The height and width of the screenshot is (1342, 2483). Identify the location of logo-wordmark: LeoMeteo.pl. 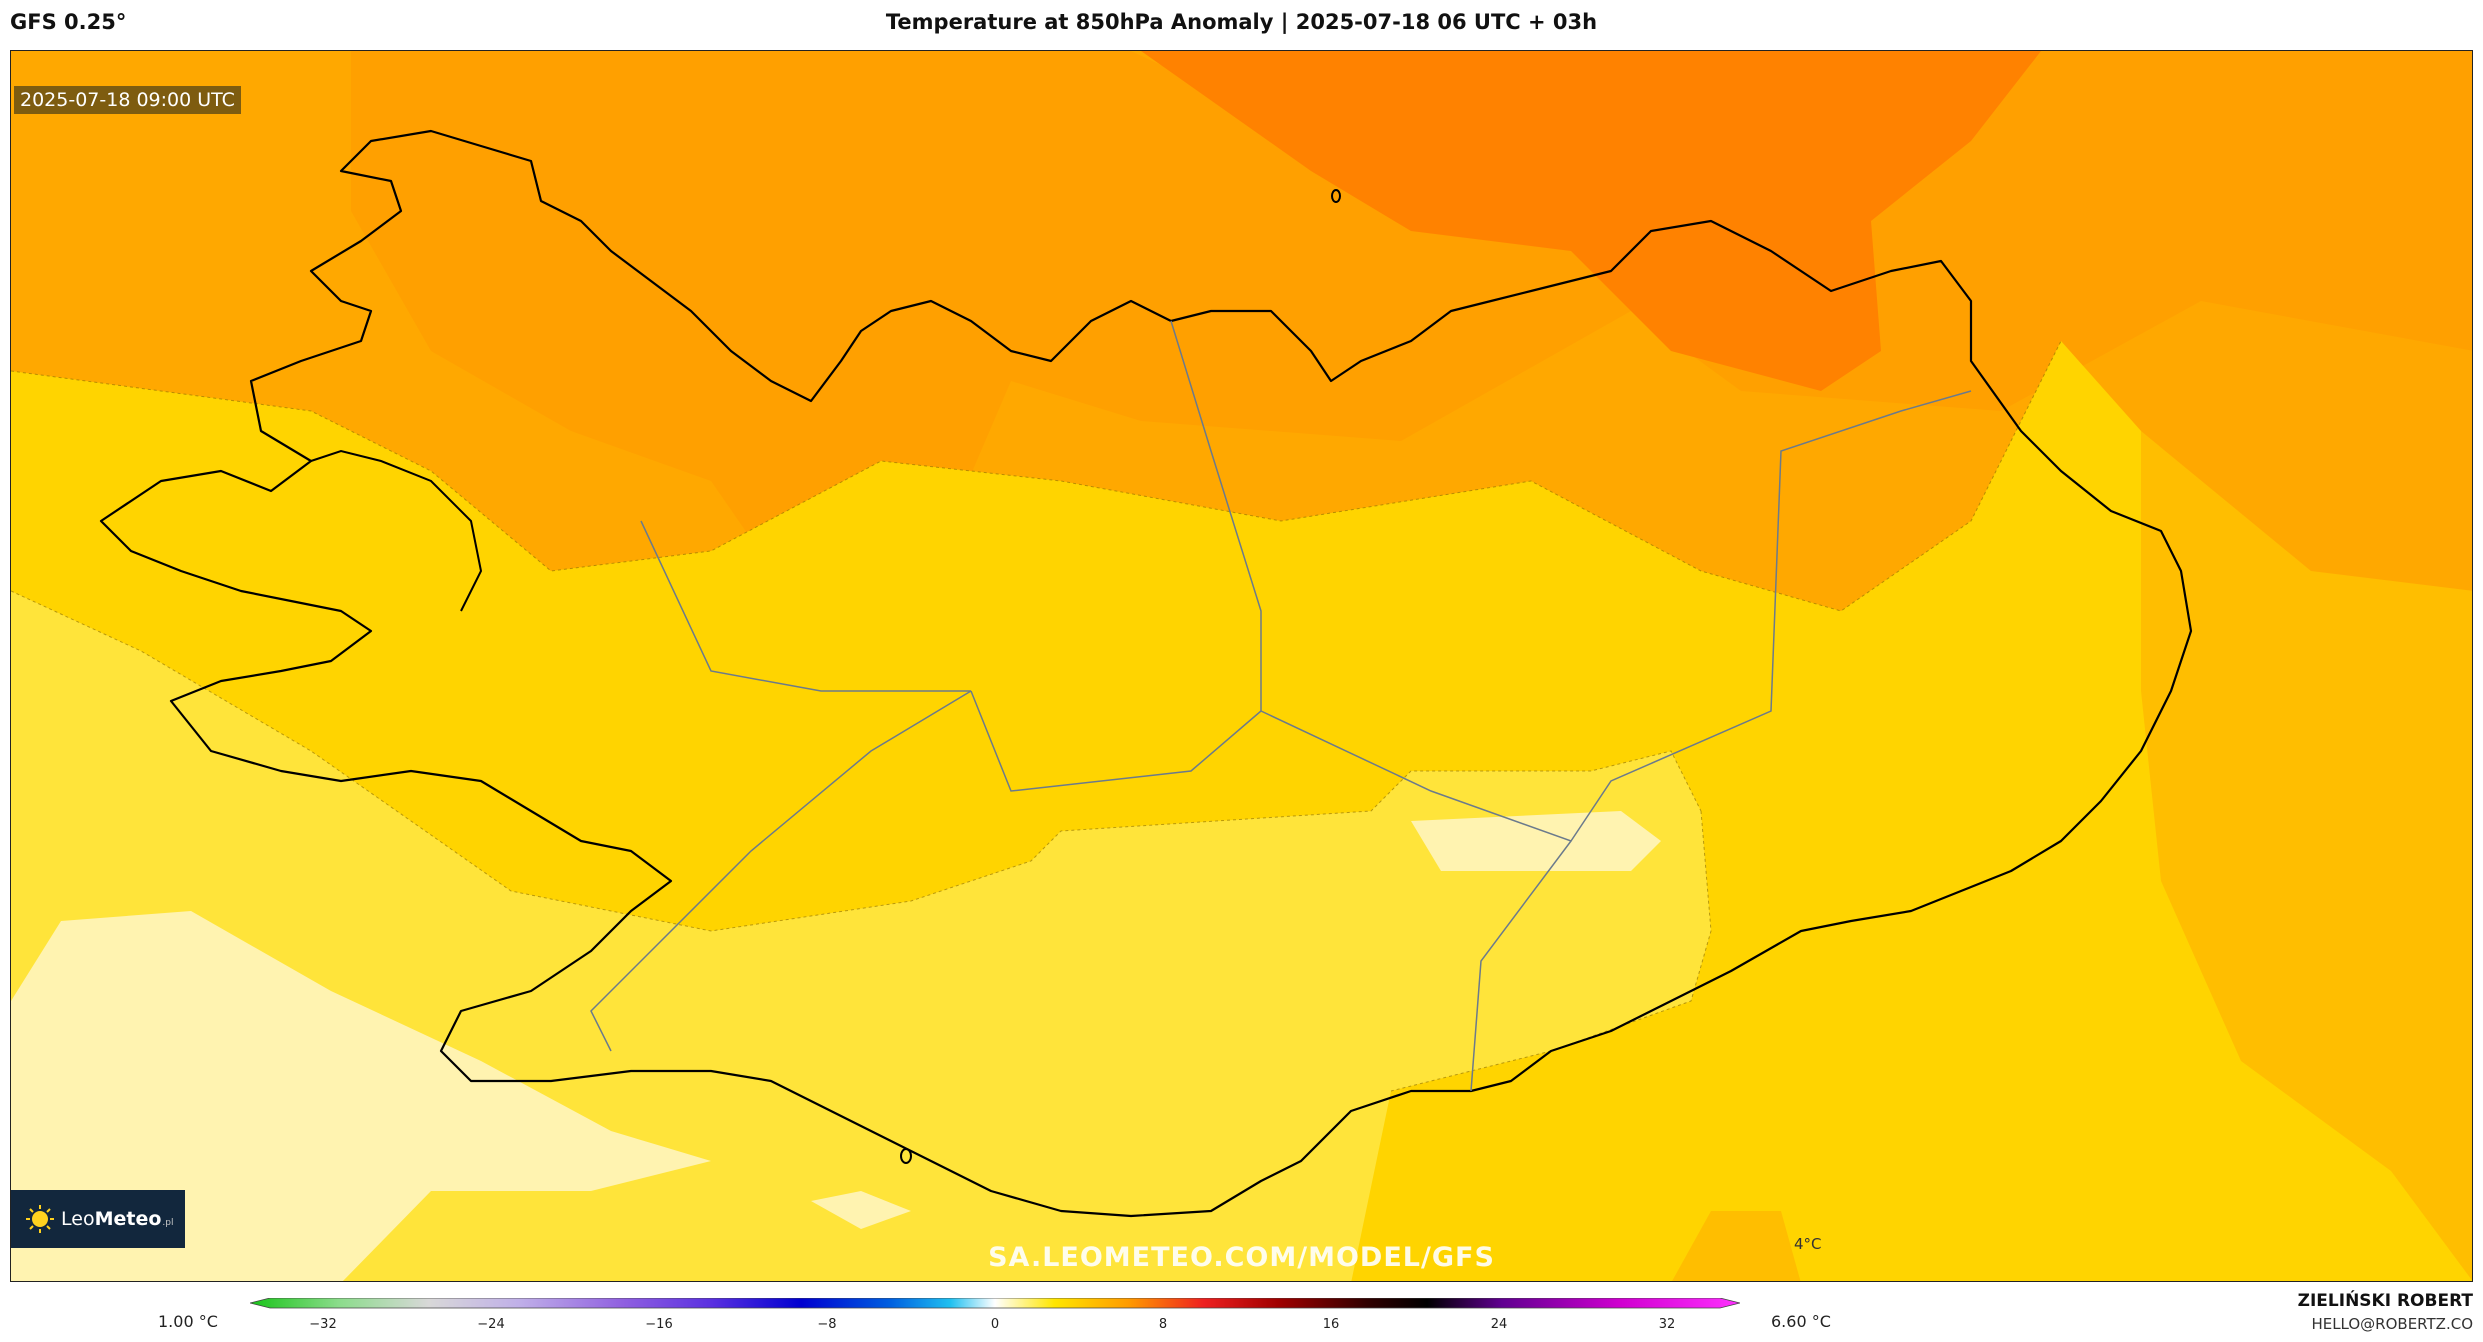
(117, 1219).